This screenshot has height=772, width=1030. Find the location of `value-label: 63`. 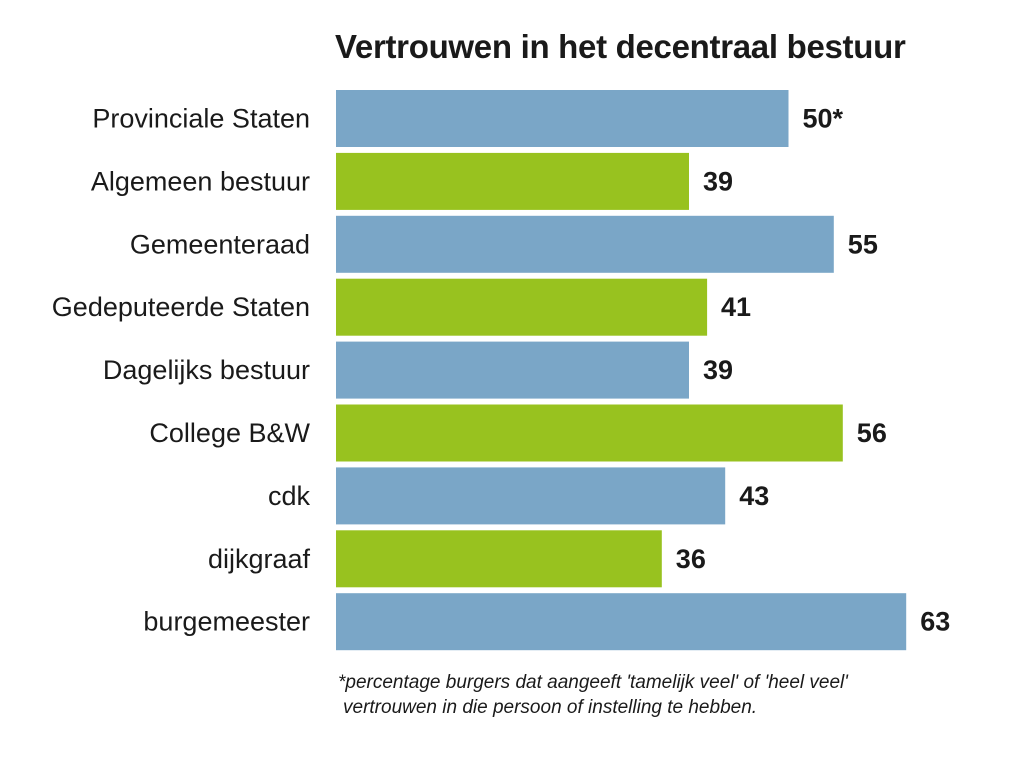

value-label: 63 is located at coordinates (935, 622).